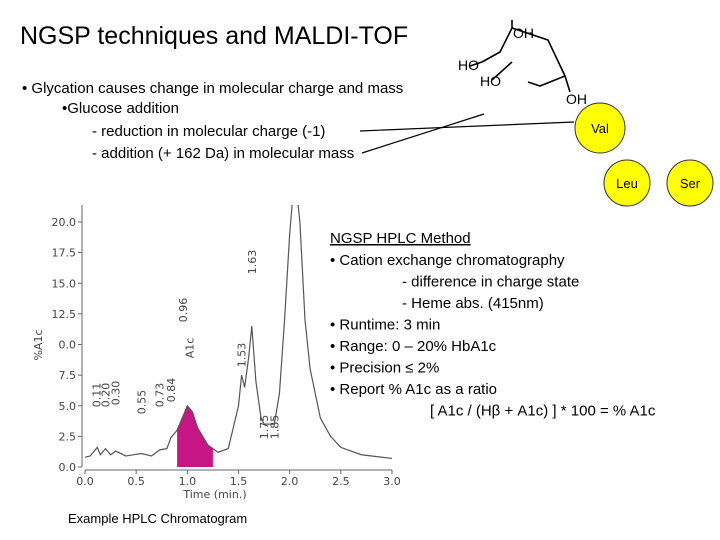 Image resolution: width=720 pixels, height=540 pixels. What do you see at coordinates (64, 314) in the screenshot?
I see `y-tick-label: 12.5` at bounding box center [64, 314].